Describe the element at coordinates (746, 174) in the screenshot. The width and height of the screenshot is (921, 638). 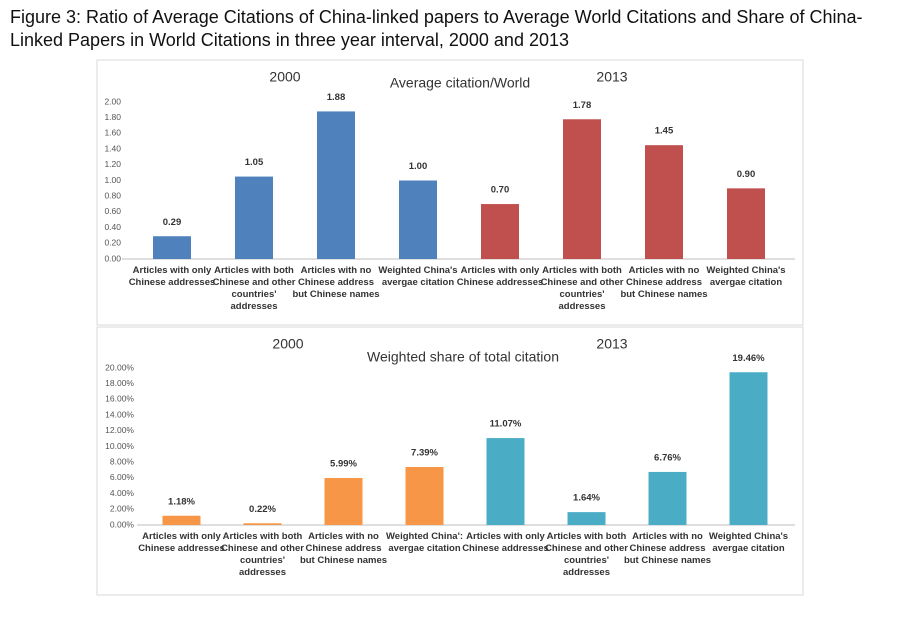
I see `value-label: 0.90` at that location.